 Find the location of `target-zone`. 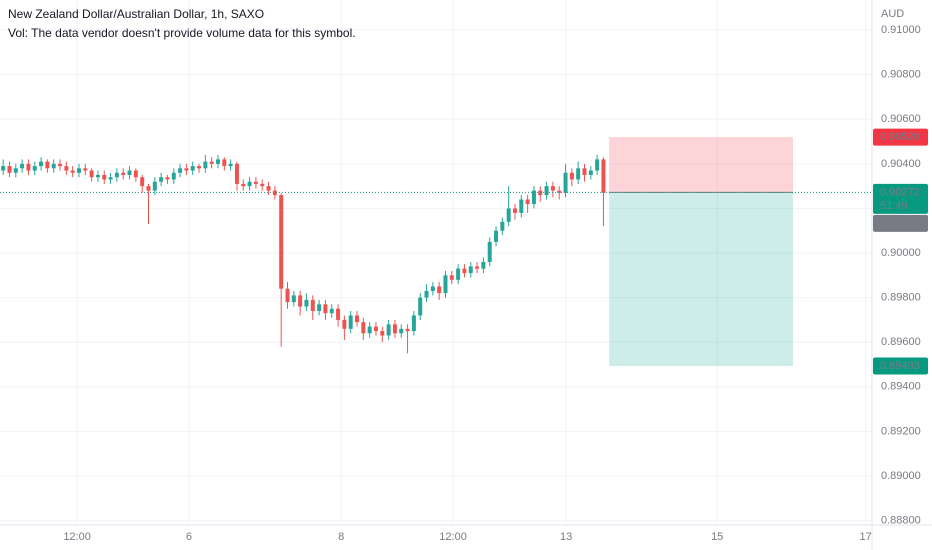

target-zone is located at coordinates (701, 279).